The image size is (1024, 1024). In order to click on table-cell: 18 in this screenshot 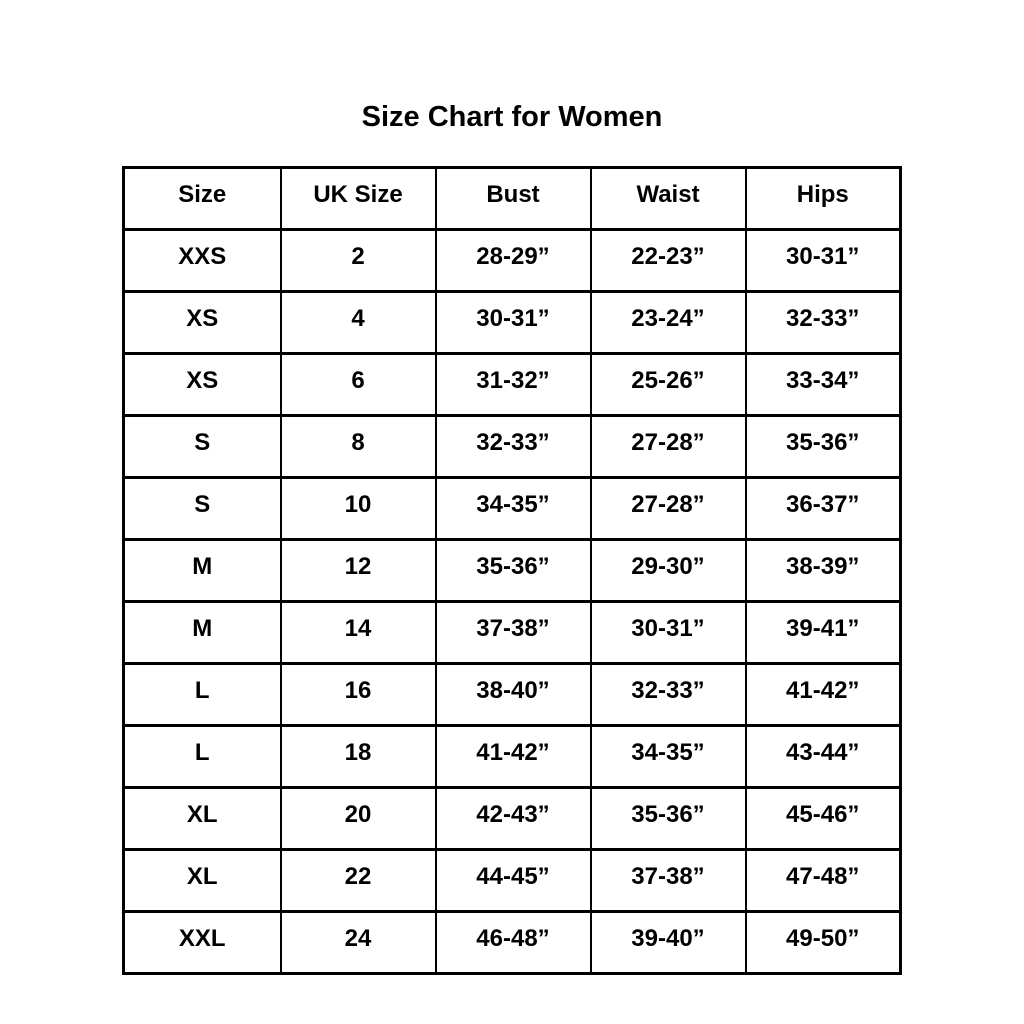, I will do `click(358, 756)`.